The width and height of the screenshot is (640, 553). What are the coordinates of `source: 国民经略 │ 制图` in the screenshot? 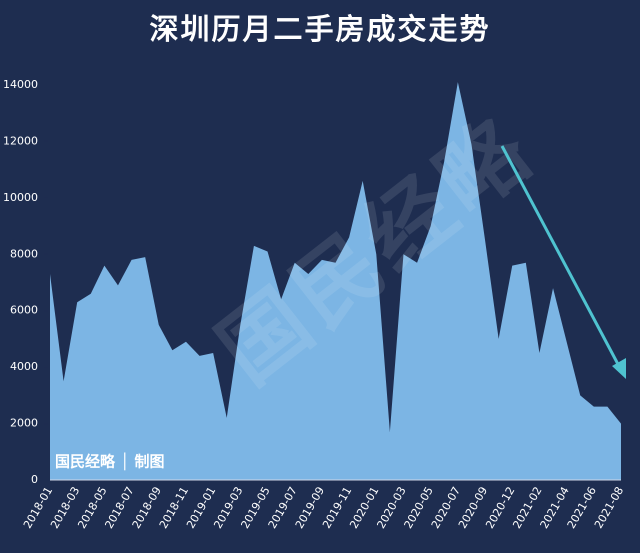 It's located at (109, 461).